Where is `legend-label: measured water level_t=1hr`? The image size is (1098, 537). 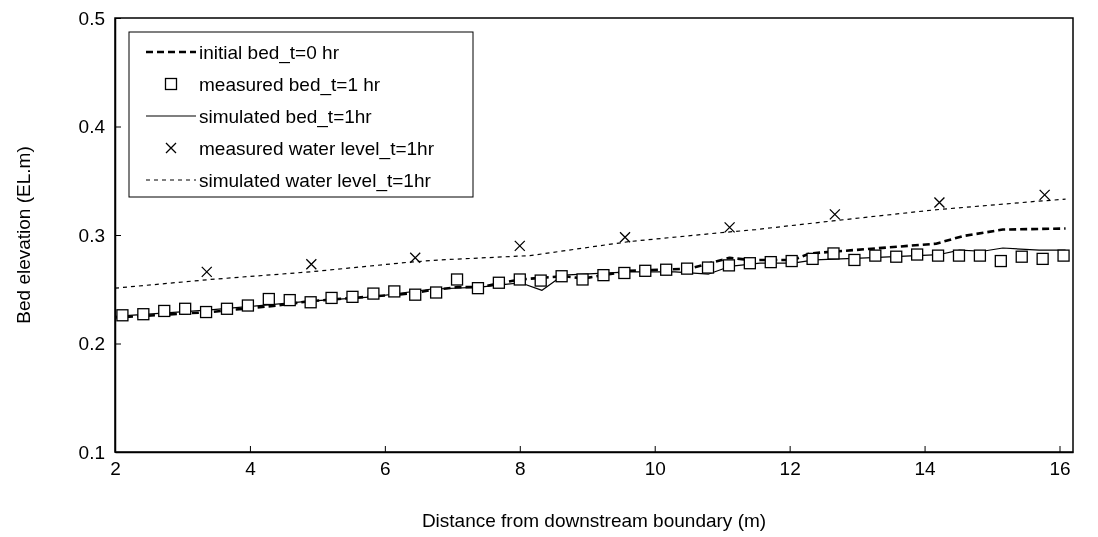
legend-label: measured water level_t=1hr is located at coordinates (317, 149).